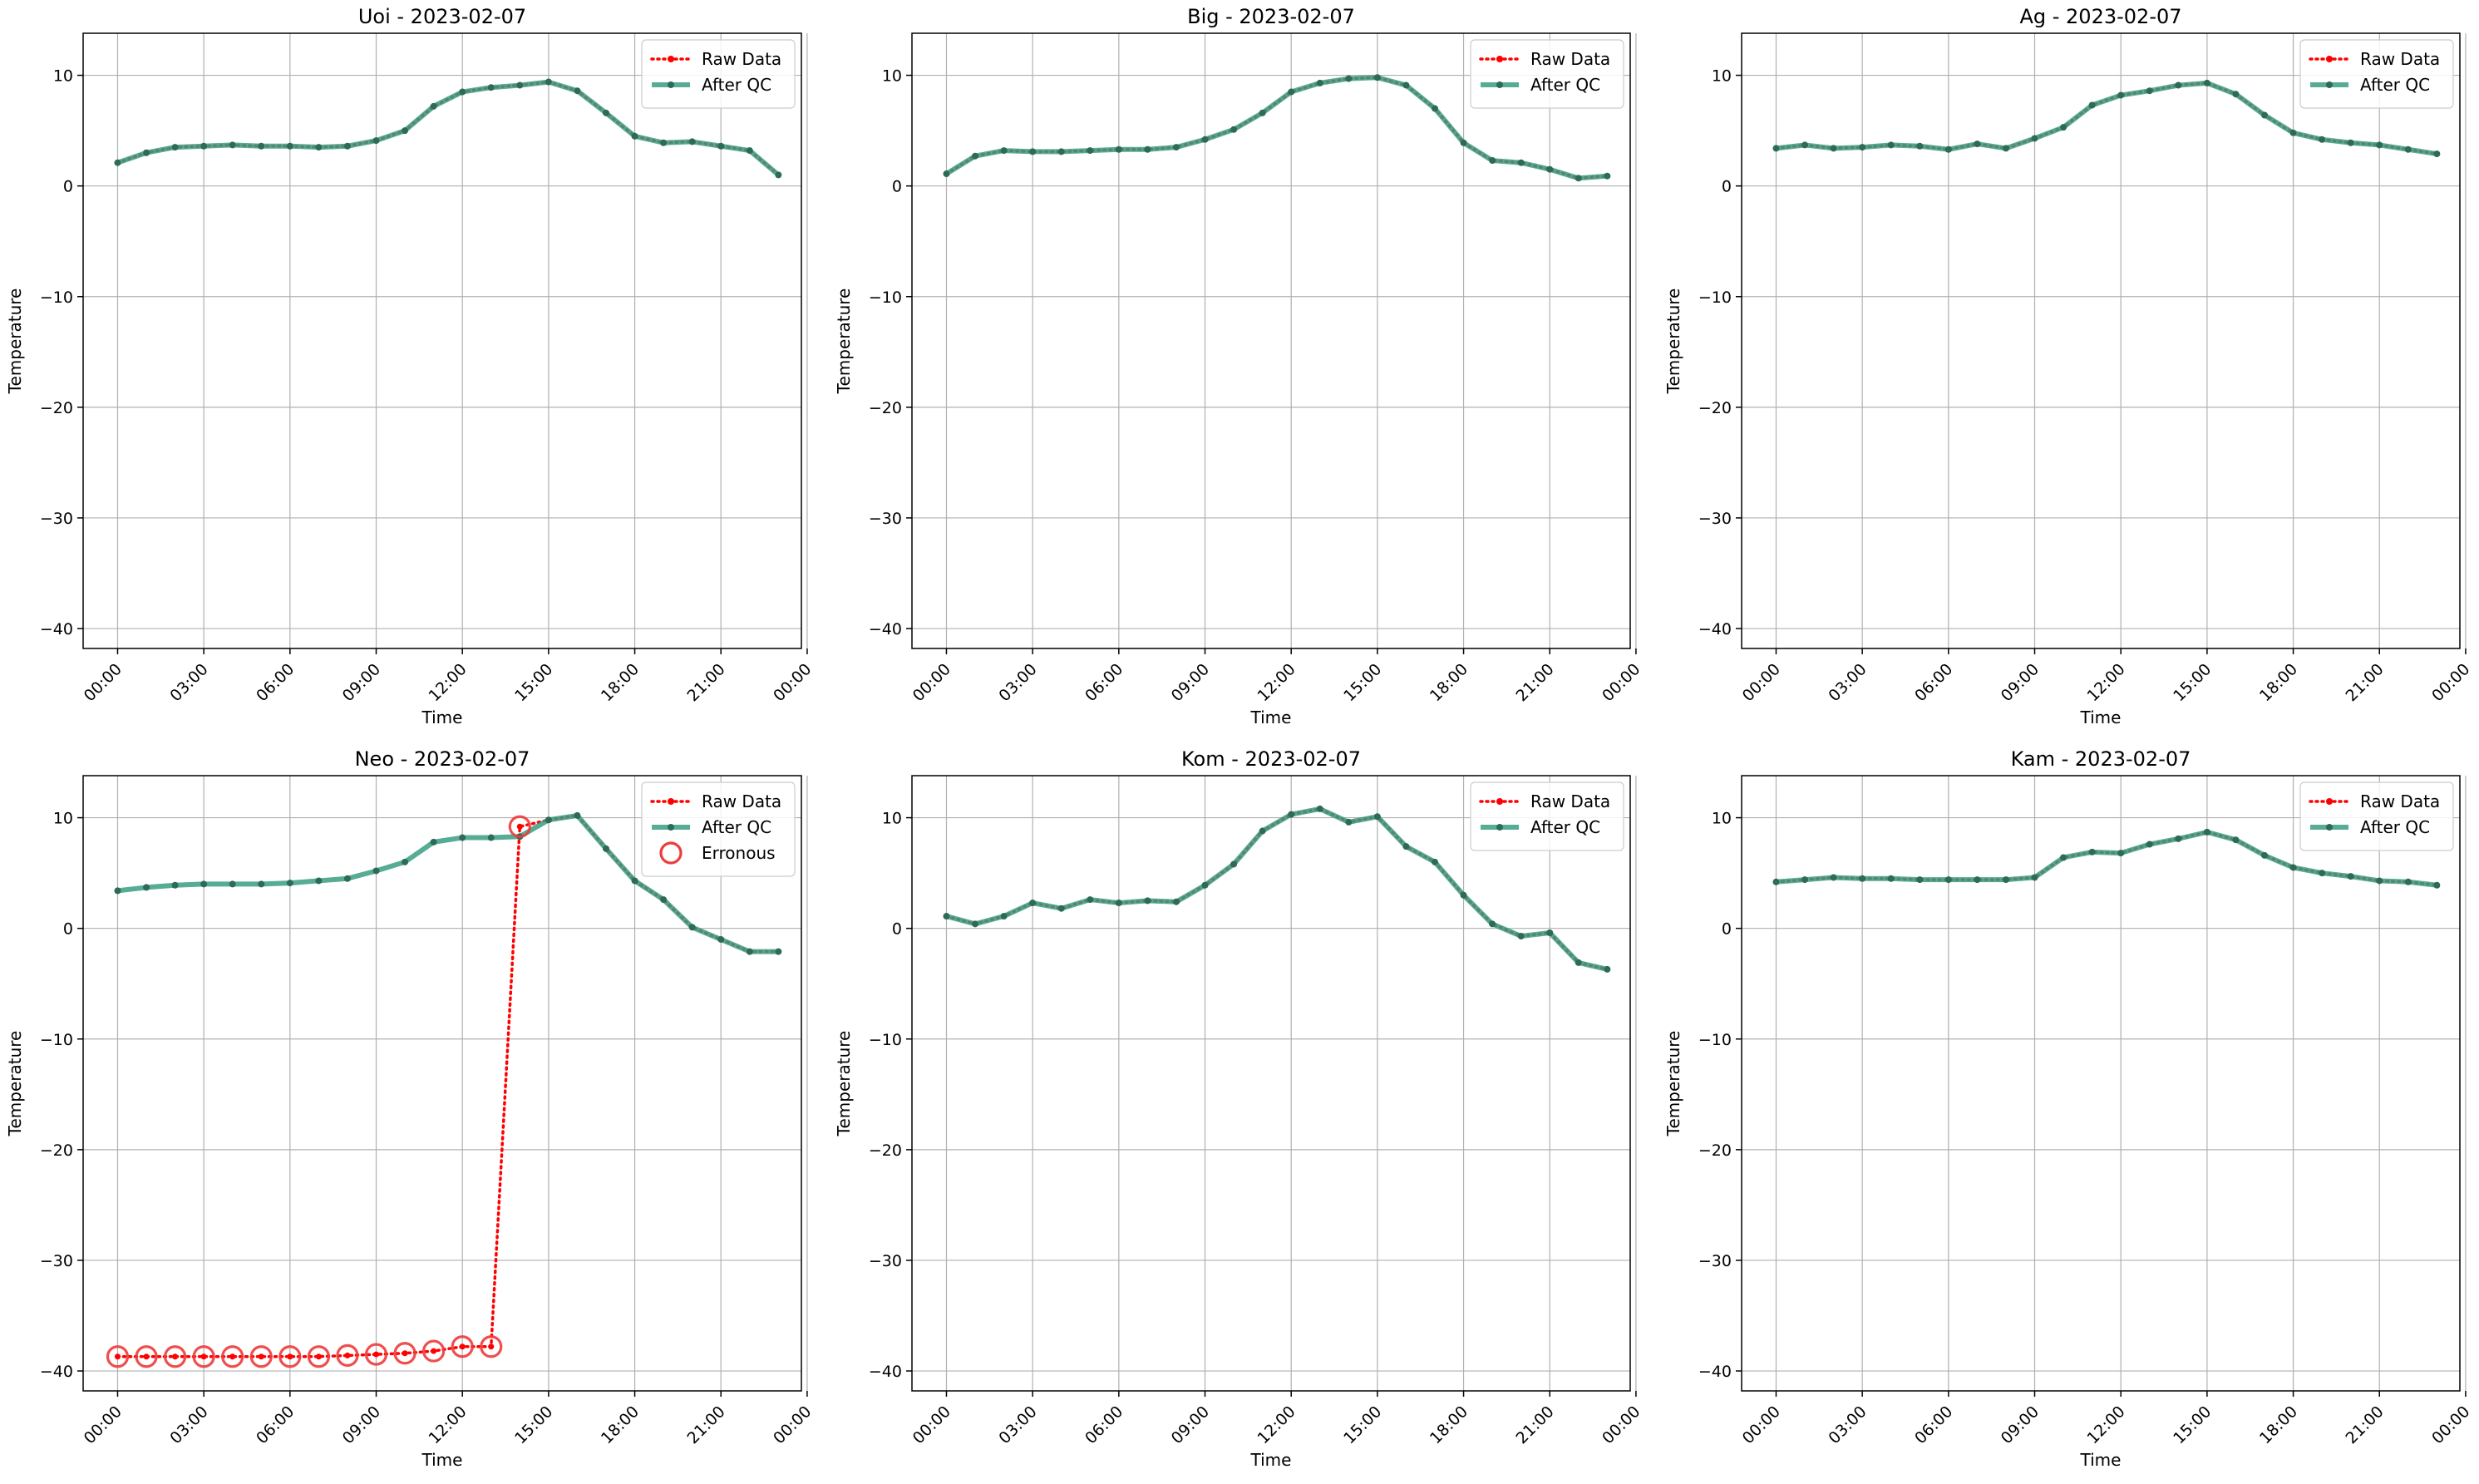 This screenshot has height=1484, width=2479. I want to click on panel-title: Neo - 2023-02-07, so click(442, 759).